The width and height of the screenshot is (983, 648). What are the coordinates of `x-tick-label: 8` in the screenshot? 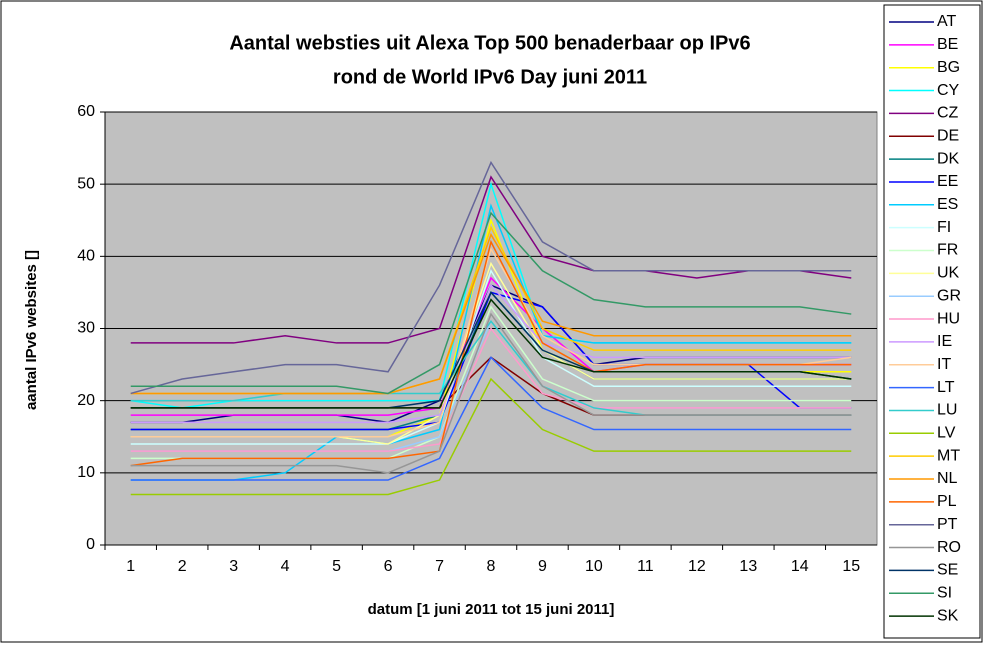 It's located at (491, 566).